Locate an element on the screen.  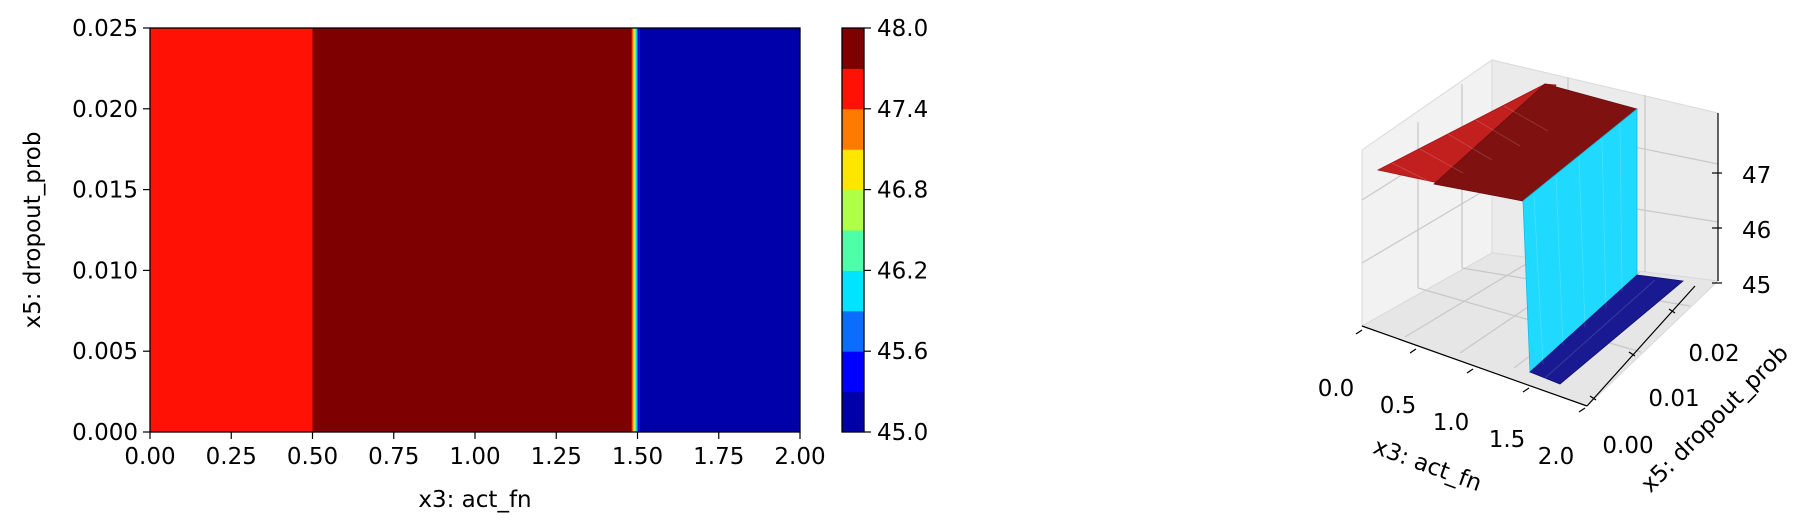
heatmap-x-axis-label: x3: act_fn is located at coordinates (474, 500).